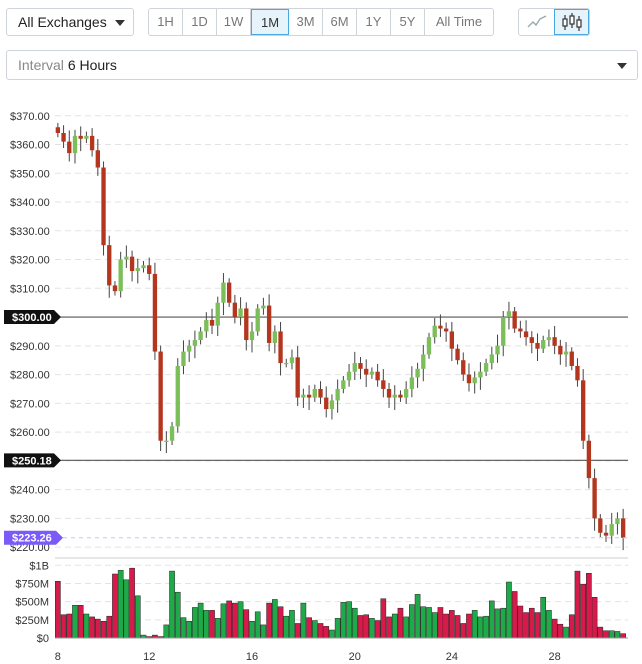 This screenshot has width=642, height=664. What do you see at coordinates (571, 22) in the screenshot?
I see `candlestick-chart-button` at bounding box center [571, 22].